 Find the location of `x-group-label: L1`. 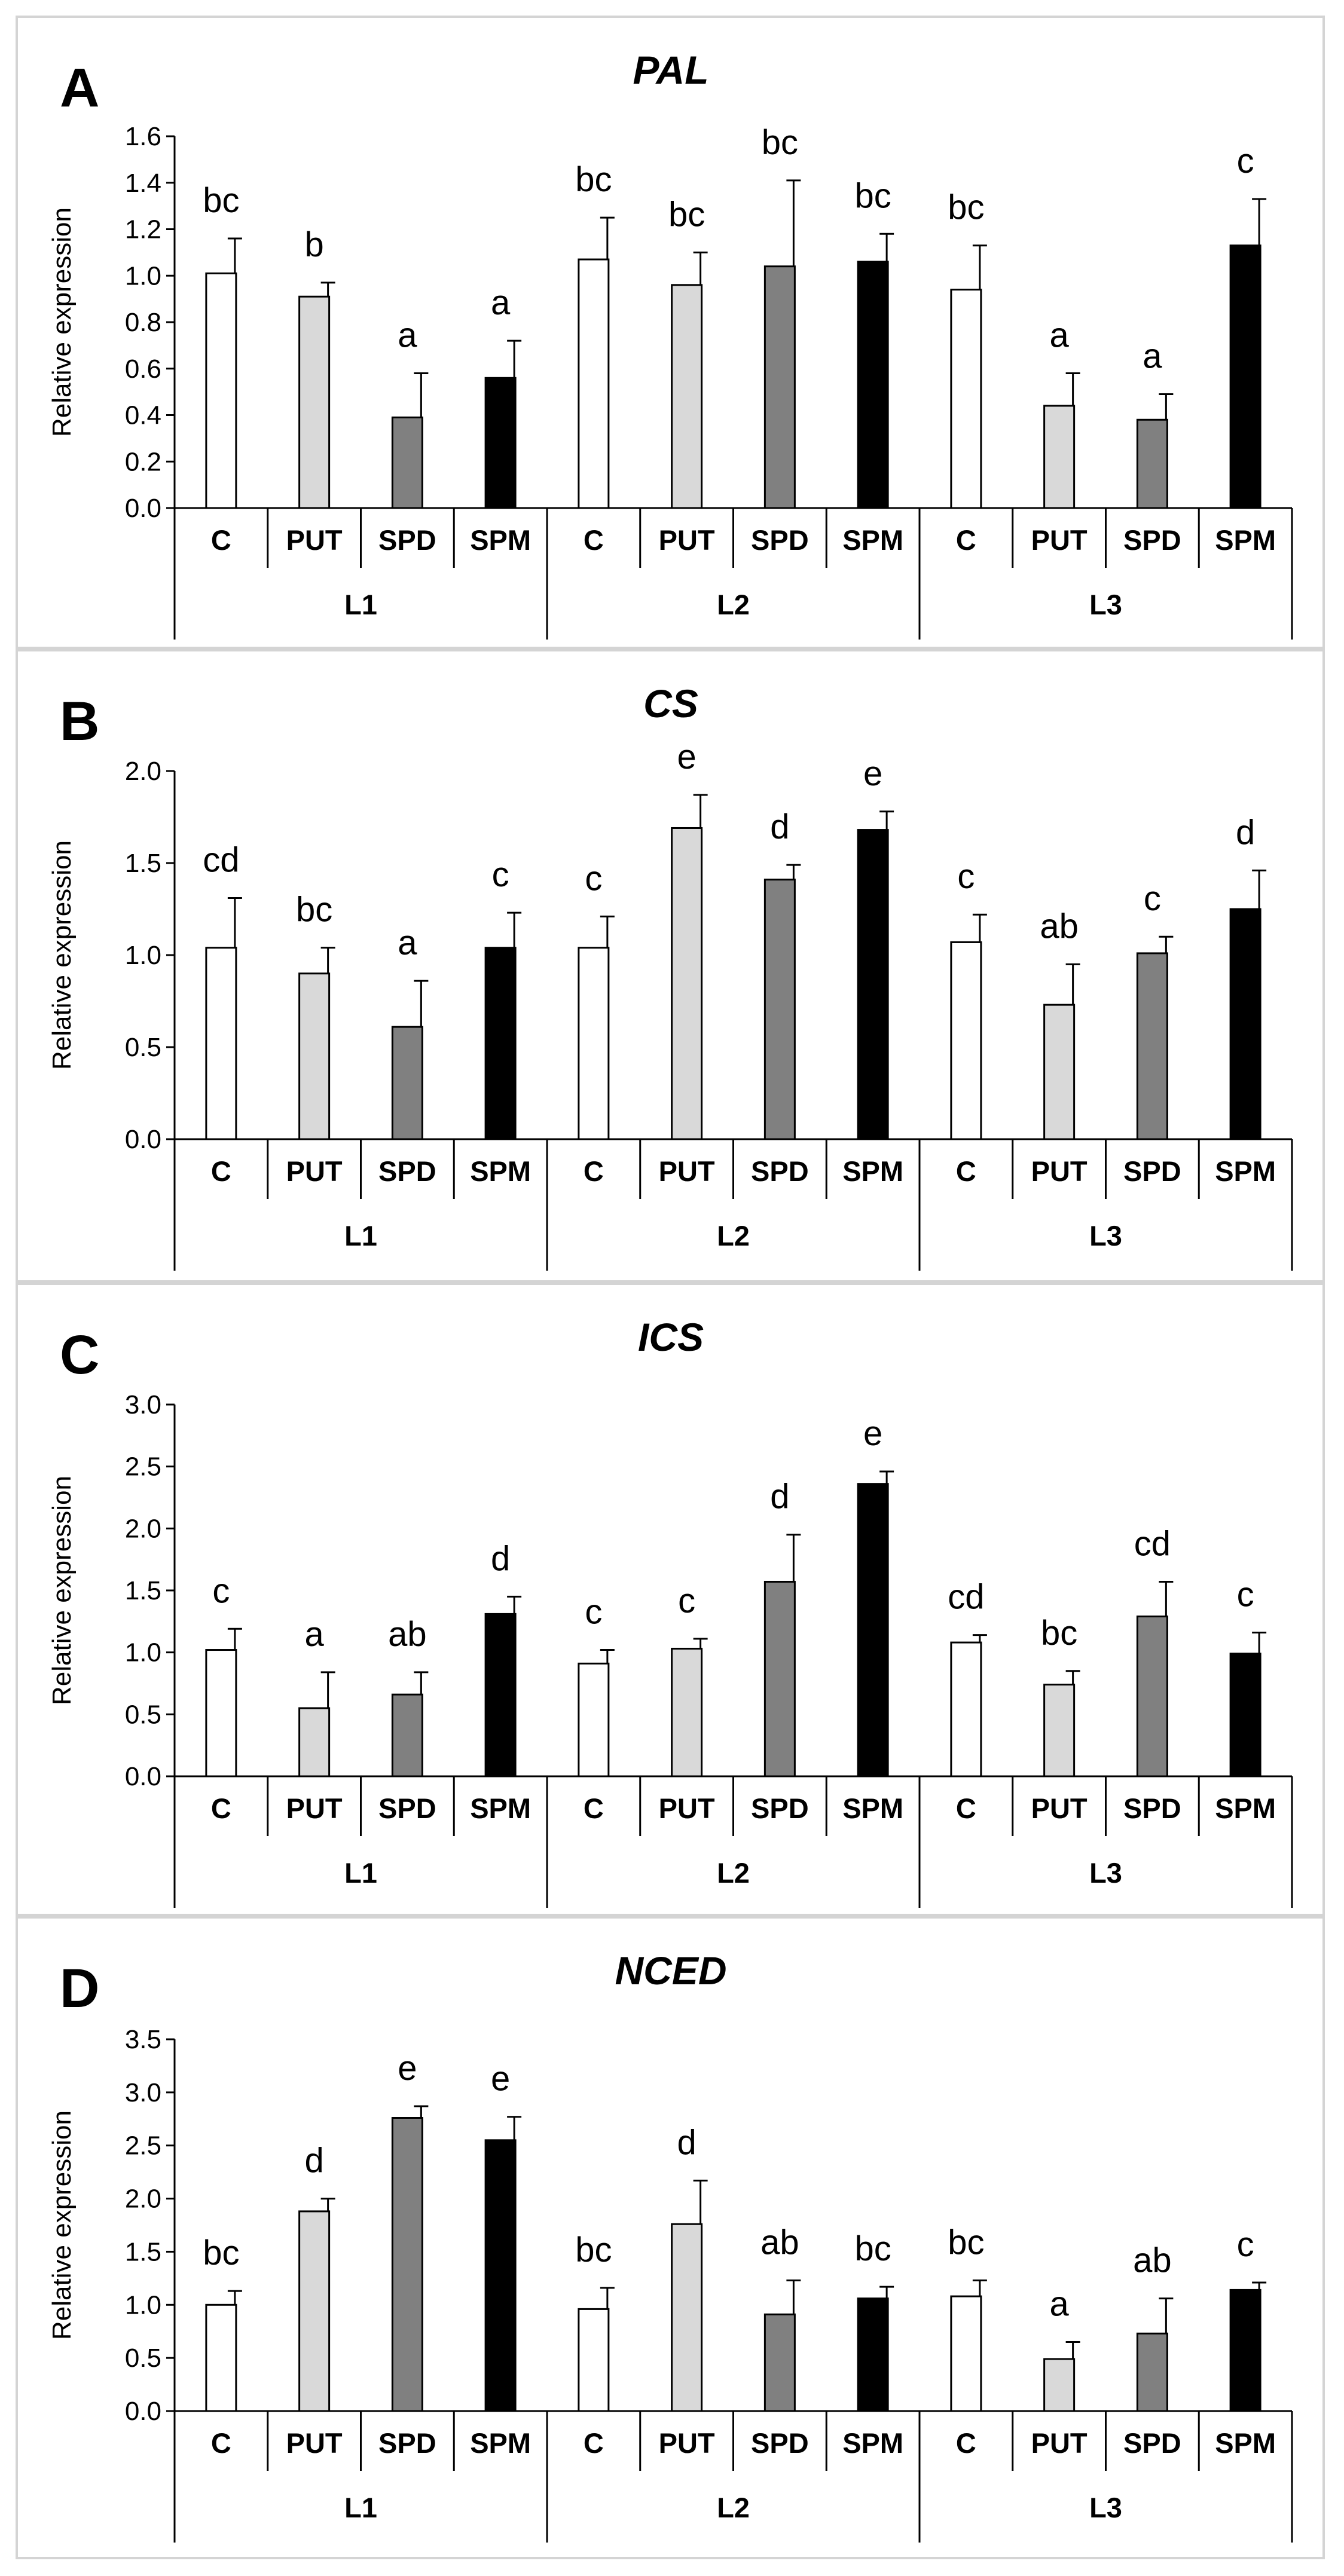

x-group-label: L1 is located at coordinates (360, 1873).